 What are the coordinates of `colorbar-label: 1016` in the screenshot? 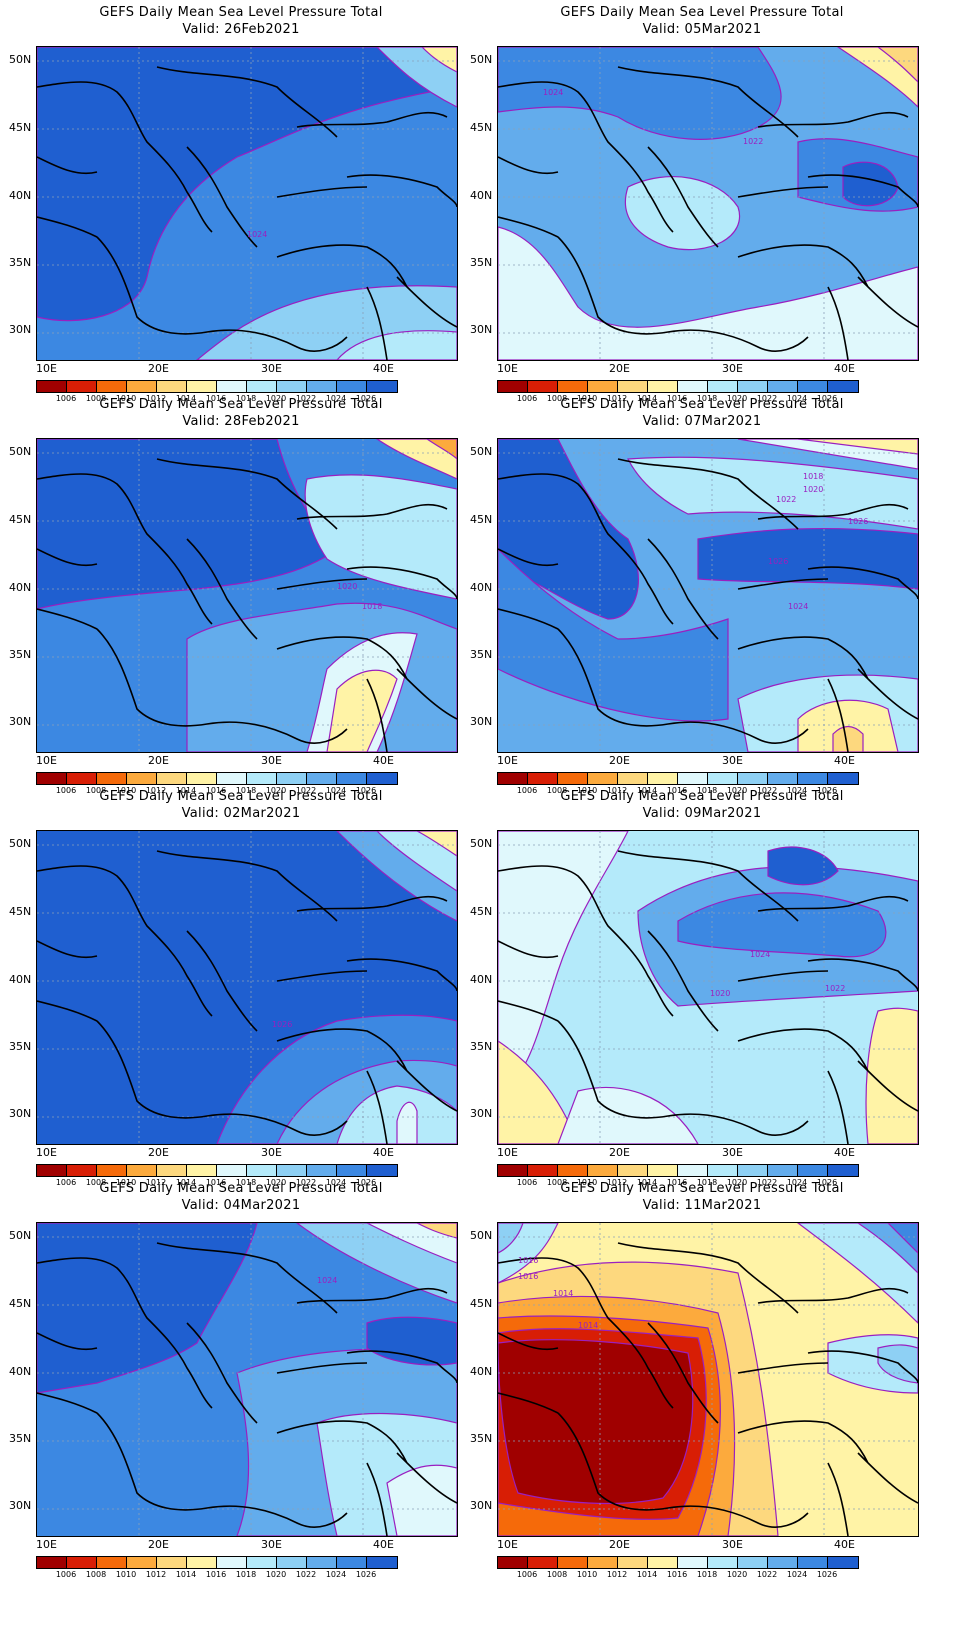 It's located at (677, 398).